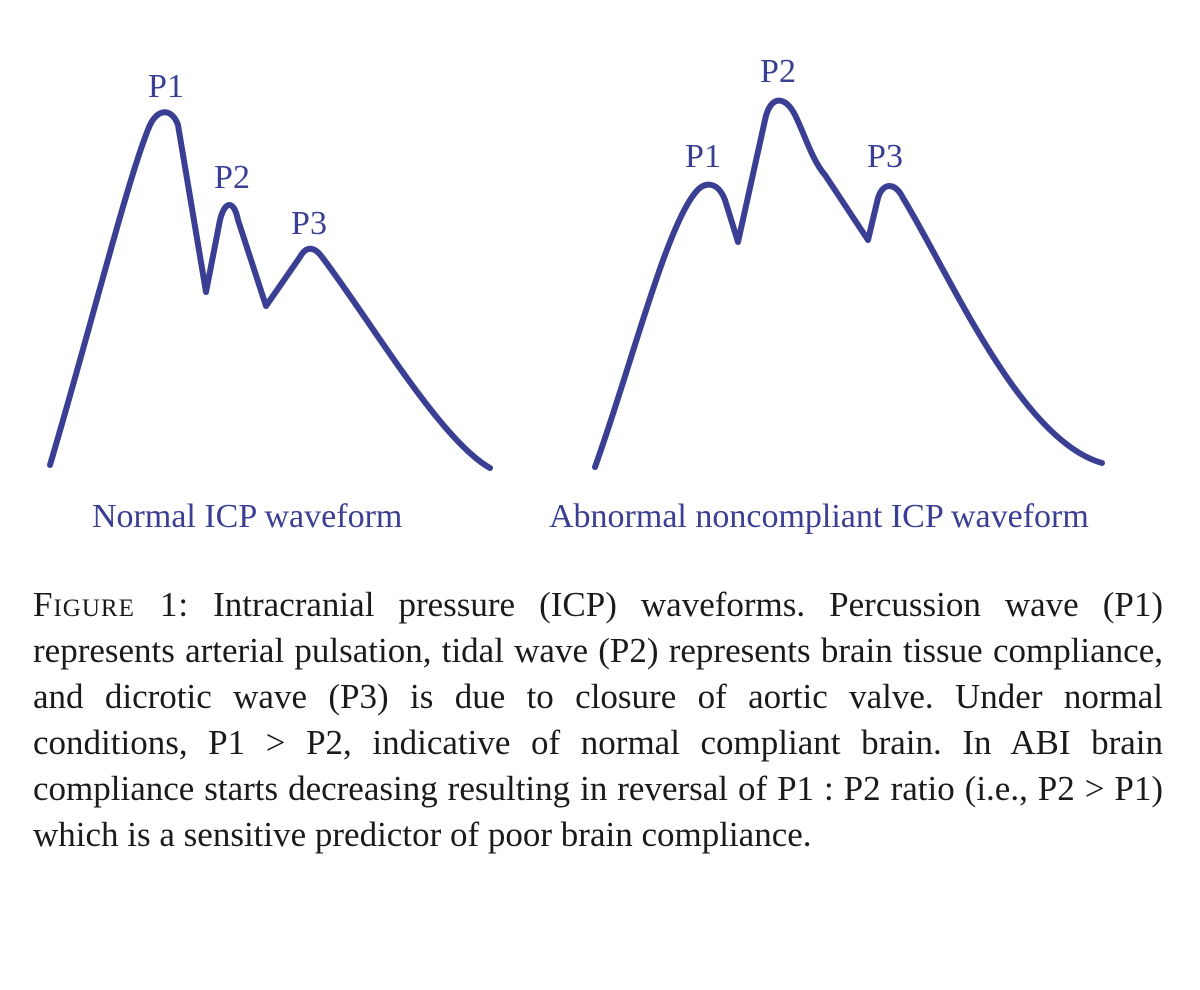  What do you see at coordinates (885, 156) in the screenshot?
I see `abnormal-p3-label: P3` at bounding box center [885, 156].